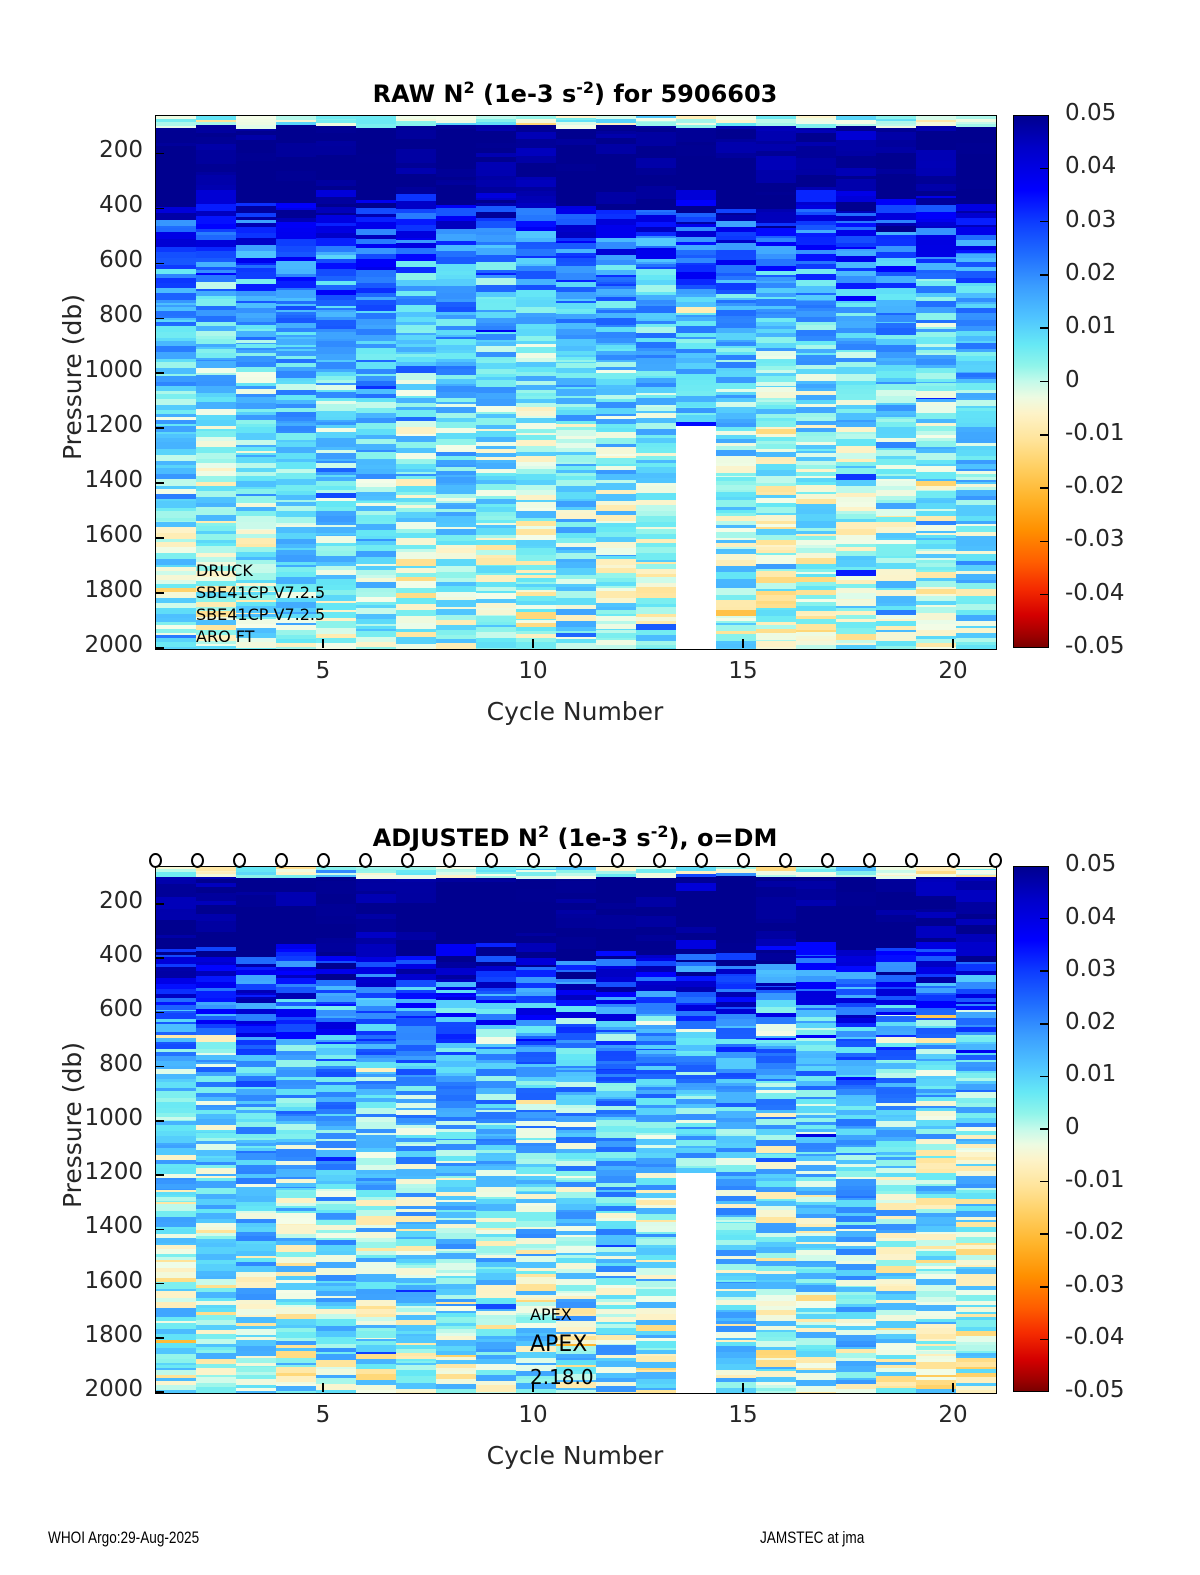 The image size is (1200, 1575). Describe the element at coordinates (496, 382) in the screenshot. I see `heatmap-column` at that location.